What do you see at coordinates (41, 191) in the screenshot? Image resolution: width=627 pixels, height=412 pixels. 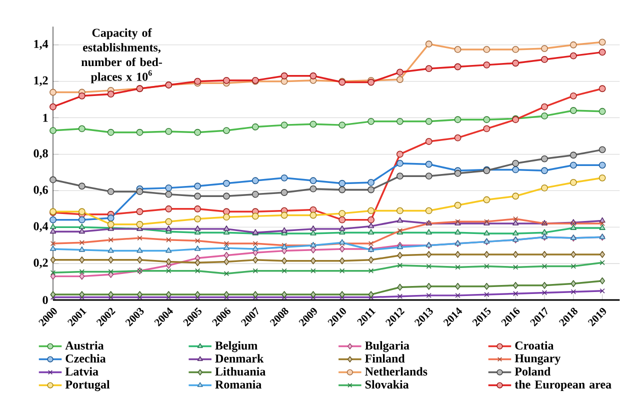 I see `y-tick-label: 0,6` at bounding box center [41, 191].